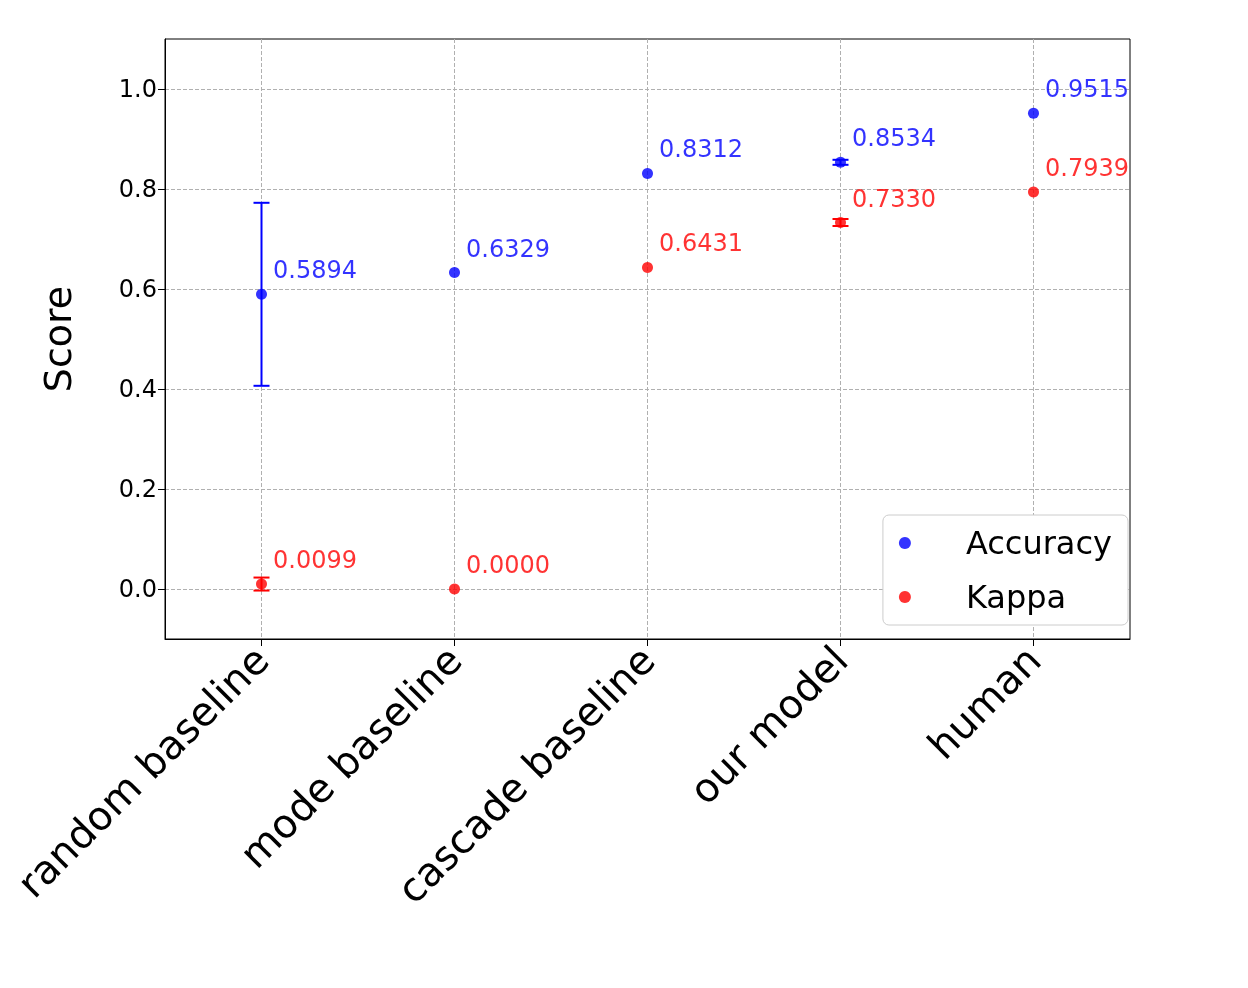  What do you see at coordinates (1087, 168) in the screenshot?
I see `data-label: 0.7939` at bounding box center [1087, 168].